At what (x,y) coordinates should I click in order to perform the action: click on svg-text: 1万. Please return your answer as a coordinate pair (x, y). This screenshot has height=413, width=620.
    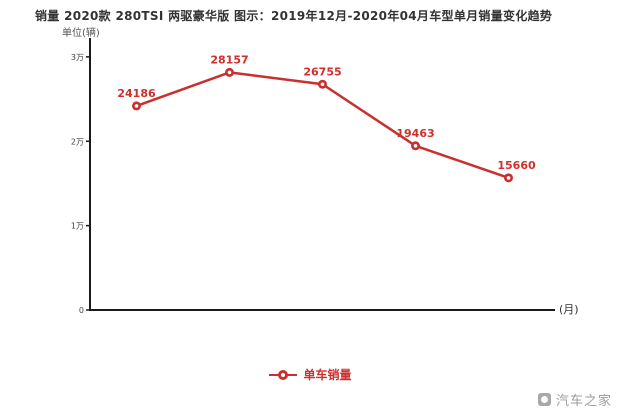
    Looking at the image, I should click on (77, 226).